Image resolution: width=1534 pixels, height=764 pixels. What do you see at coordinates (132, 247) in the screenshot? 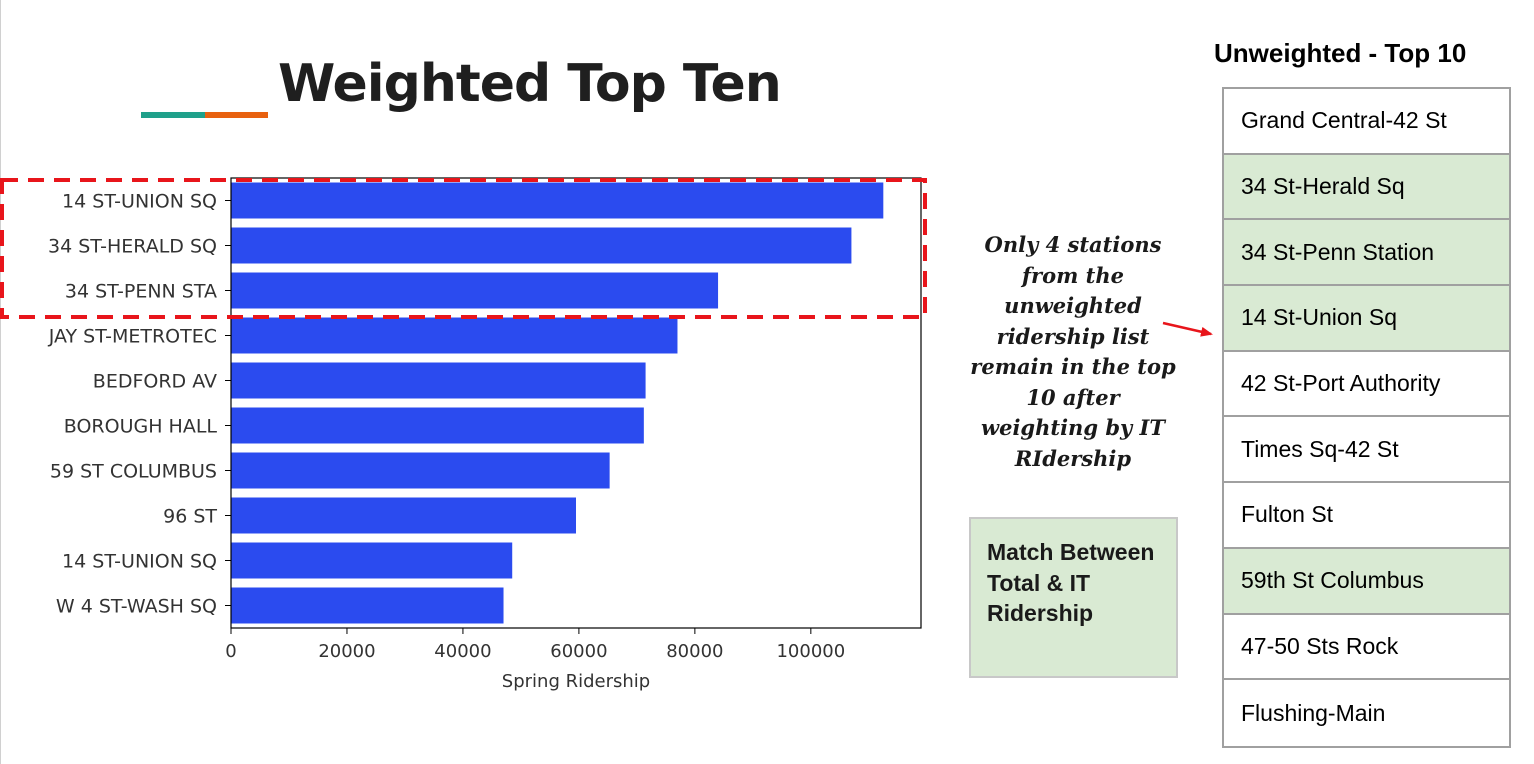
I see `y-tick-label: 34 ST-HERALD SQ` at bounding box center [132, 247].